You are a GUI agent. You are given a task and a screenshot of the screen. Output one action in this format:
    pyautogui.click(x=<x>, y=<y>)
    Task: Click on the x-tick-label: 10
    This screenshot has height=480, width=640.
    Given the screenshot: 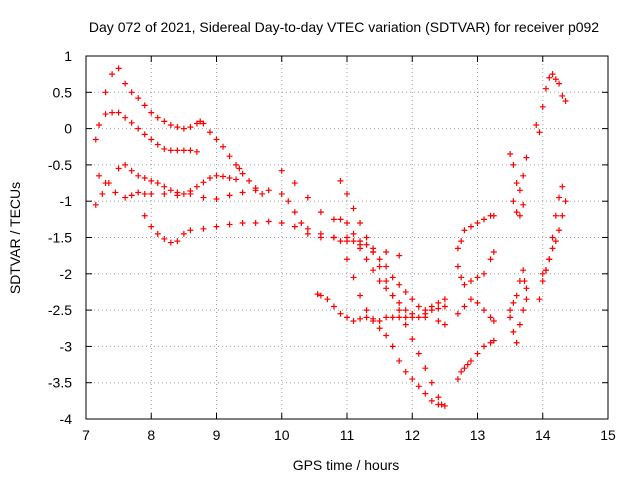 What is the action you would take?
    pyautogui.click(x=282, y=435)
    